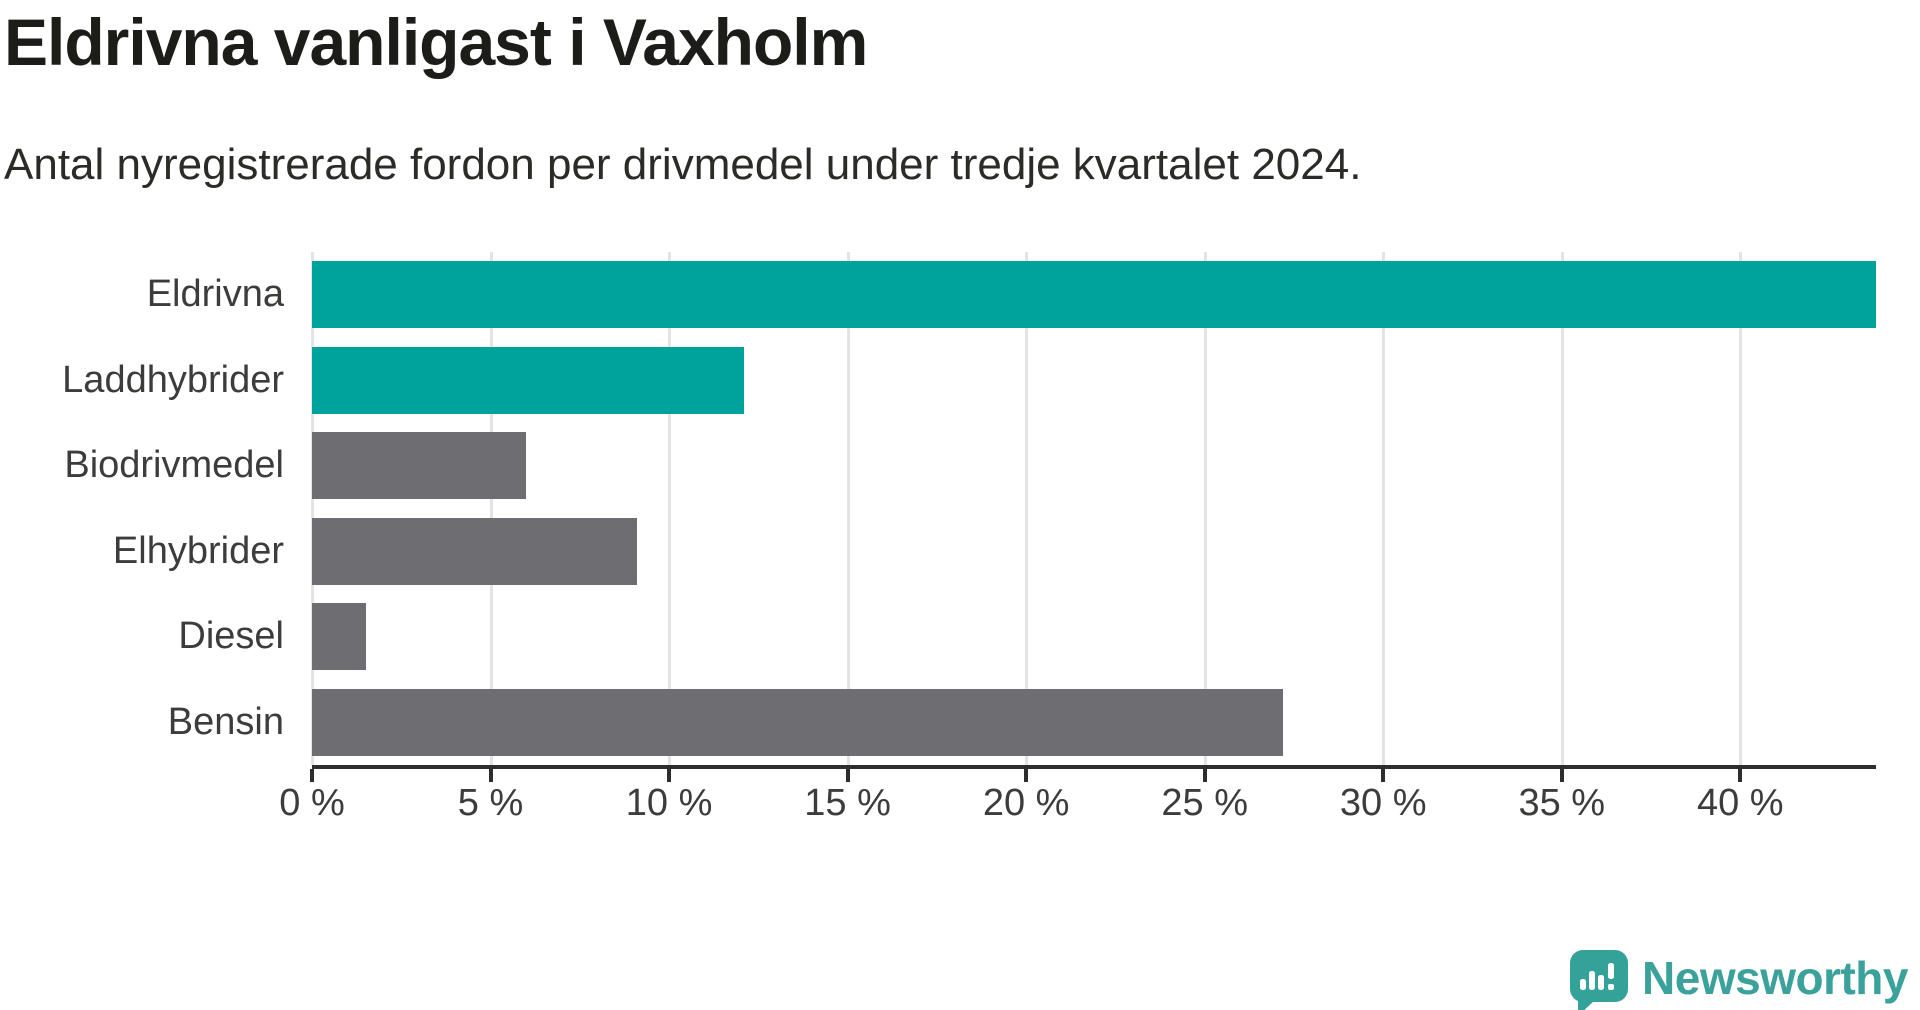 The image size is (1920, 1010). I want to click on category-label: Eldrivna, so click(215, 294).